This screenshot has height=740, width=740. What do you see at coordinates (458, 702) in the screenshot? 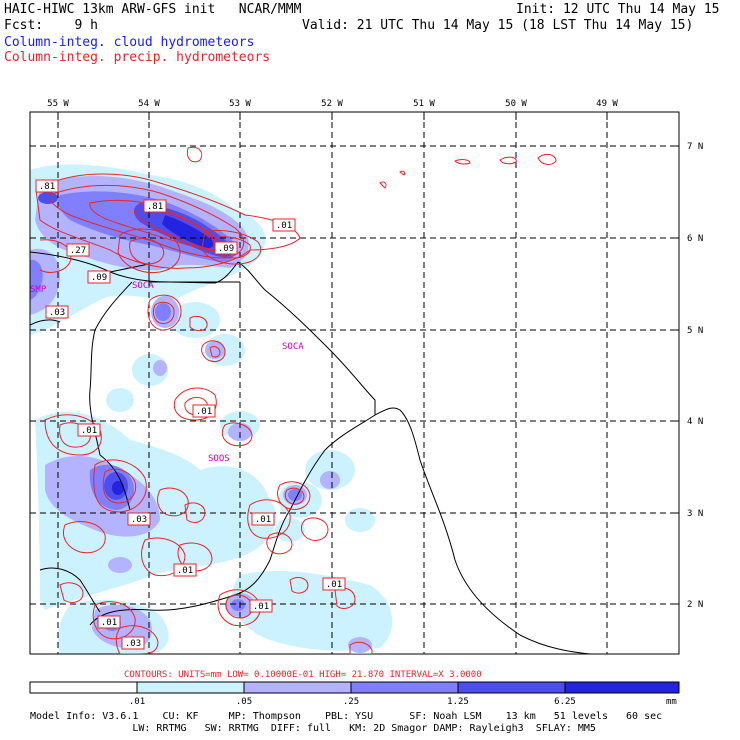
I see `colorbar-tick: 1.25` at bounding box center [458, 702].